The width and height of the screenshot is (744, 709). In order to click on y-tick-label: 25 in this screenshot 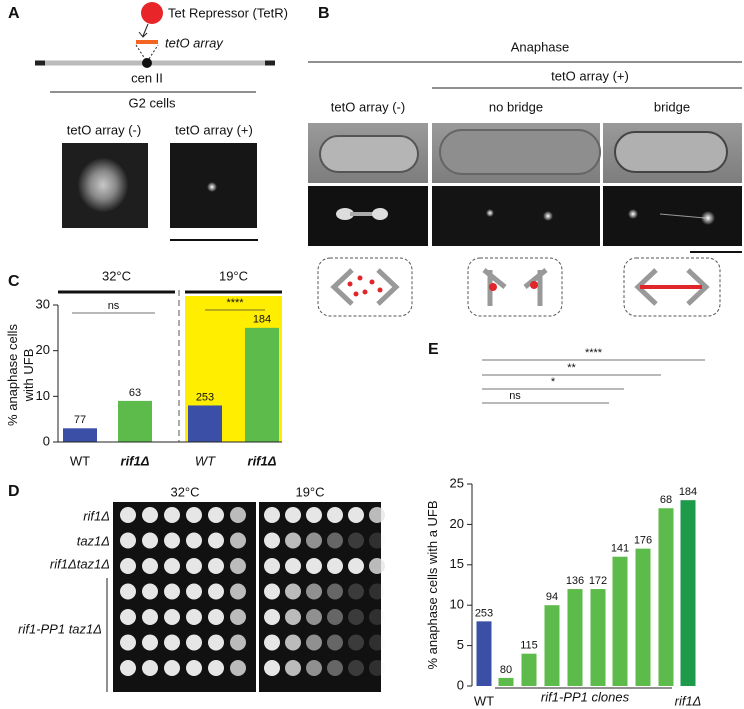, I will do `click(457, 482)`.